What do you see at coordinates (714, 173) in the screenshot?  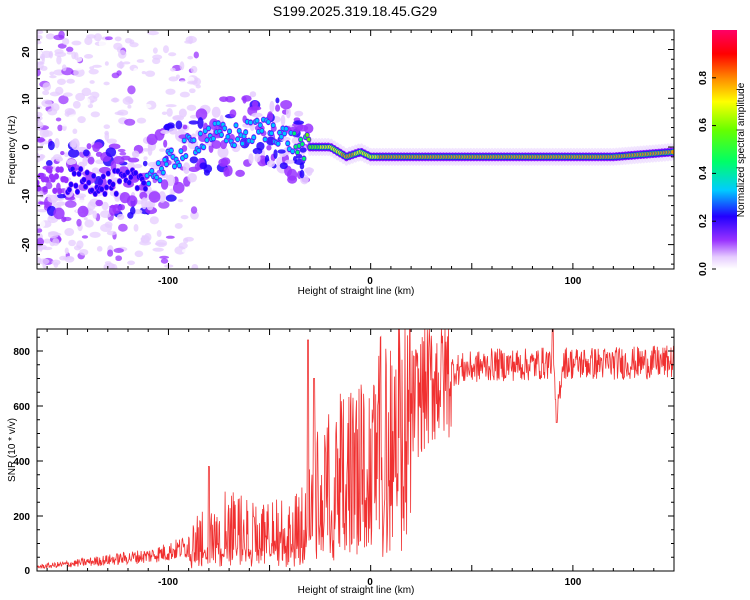 I see `colorbar-ticks` at bounding box center [714, 173].